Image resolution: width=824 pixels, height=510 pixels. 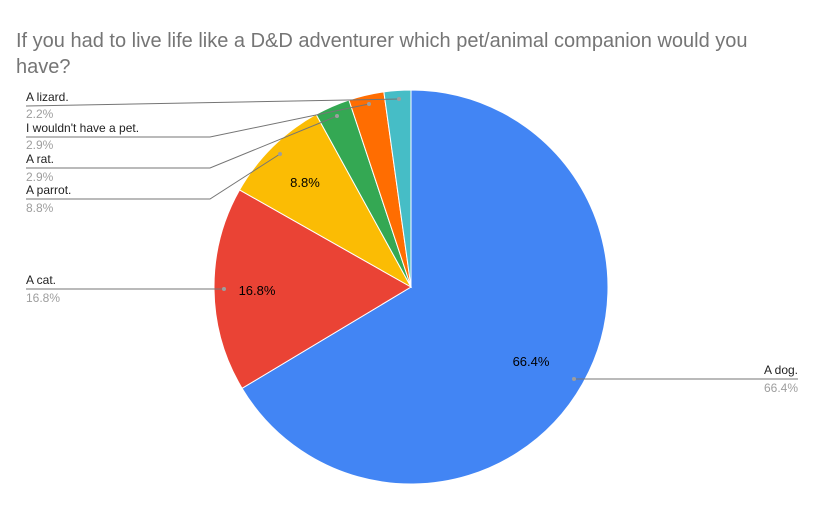 I want to click on category-percent: 2.2%, so click(x=40, y=114).